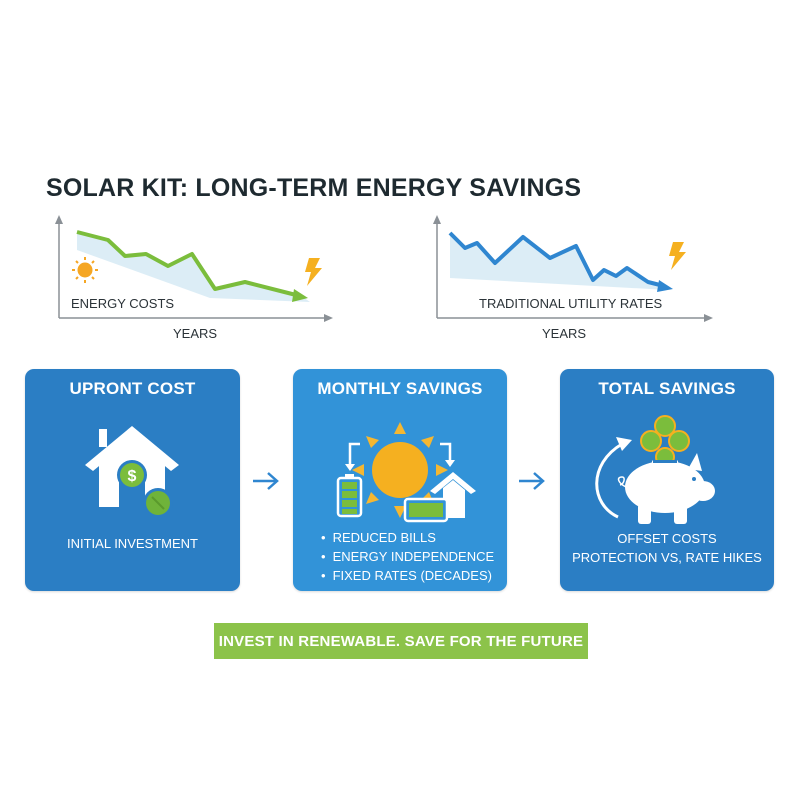  What do you see at coordinates (556, 259) in the screenshot?
I see `utility-rate-line` at bounding box center [556, 259].